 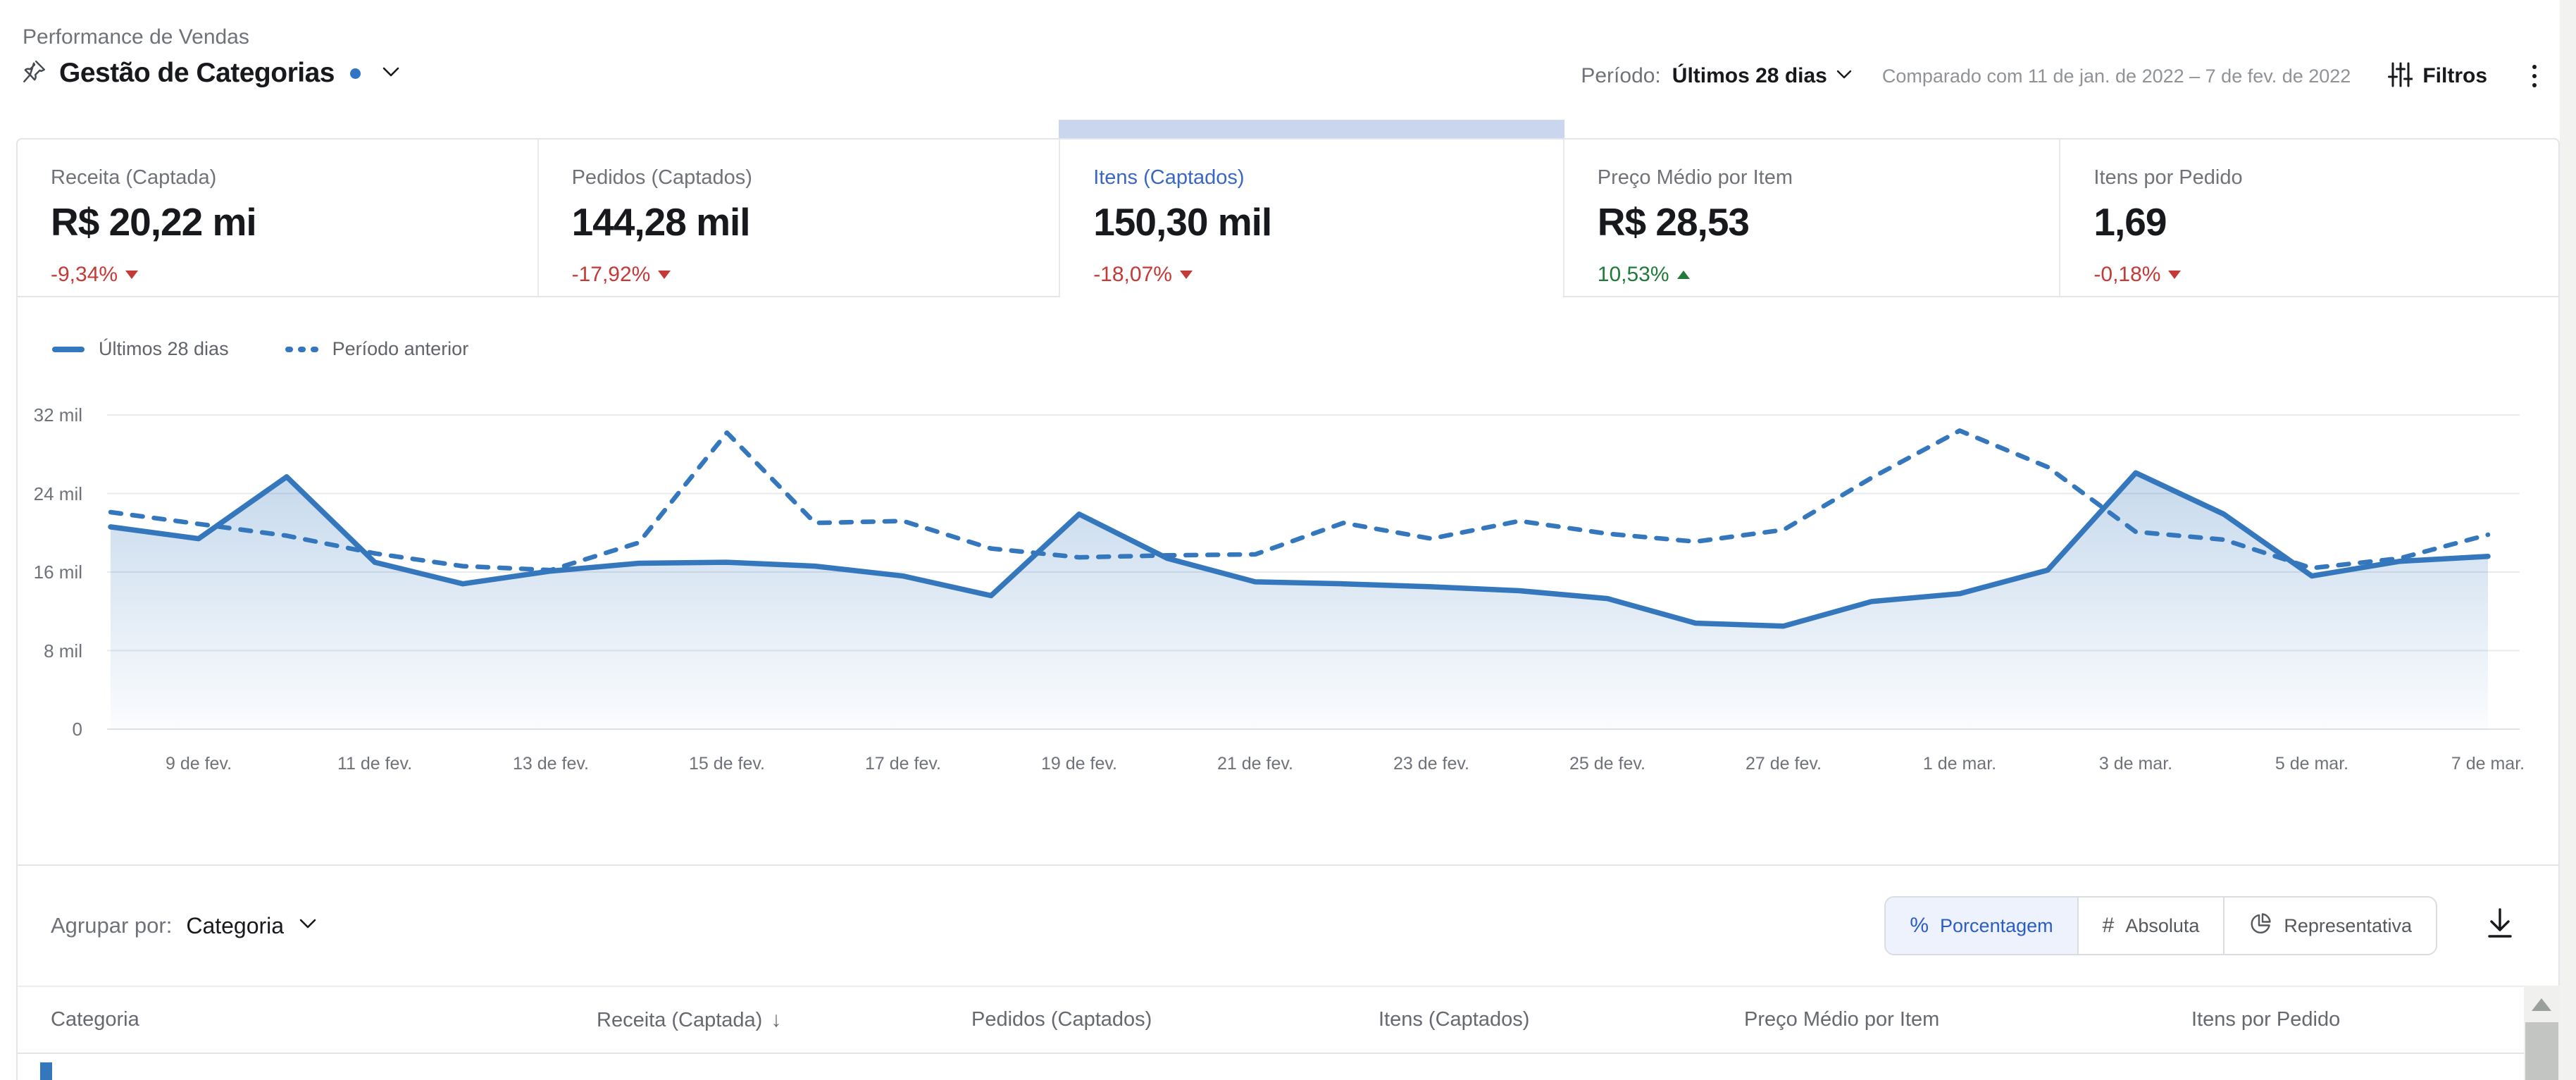 What do you see at coordinates (308, 926) in the screenshot?
I see `group-by-chevron-down-icon` at bounding box center [308, 926].